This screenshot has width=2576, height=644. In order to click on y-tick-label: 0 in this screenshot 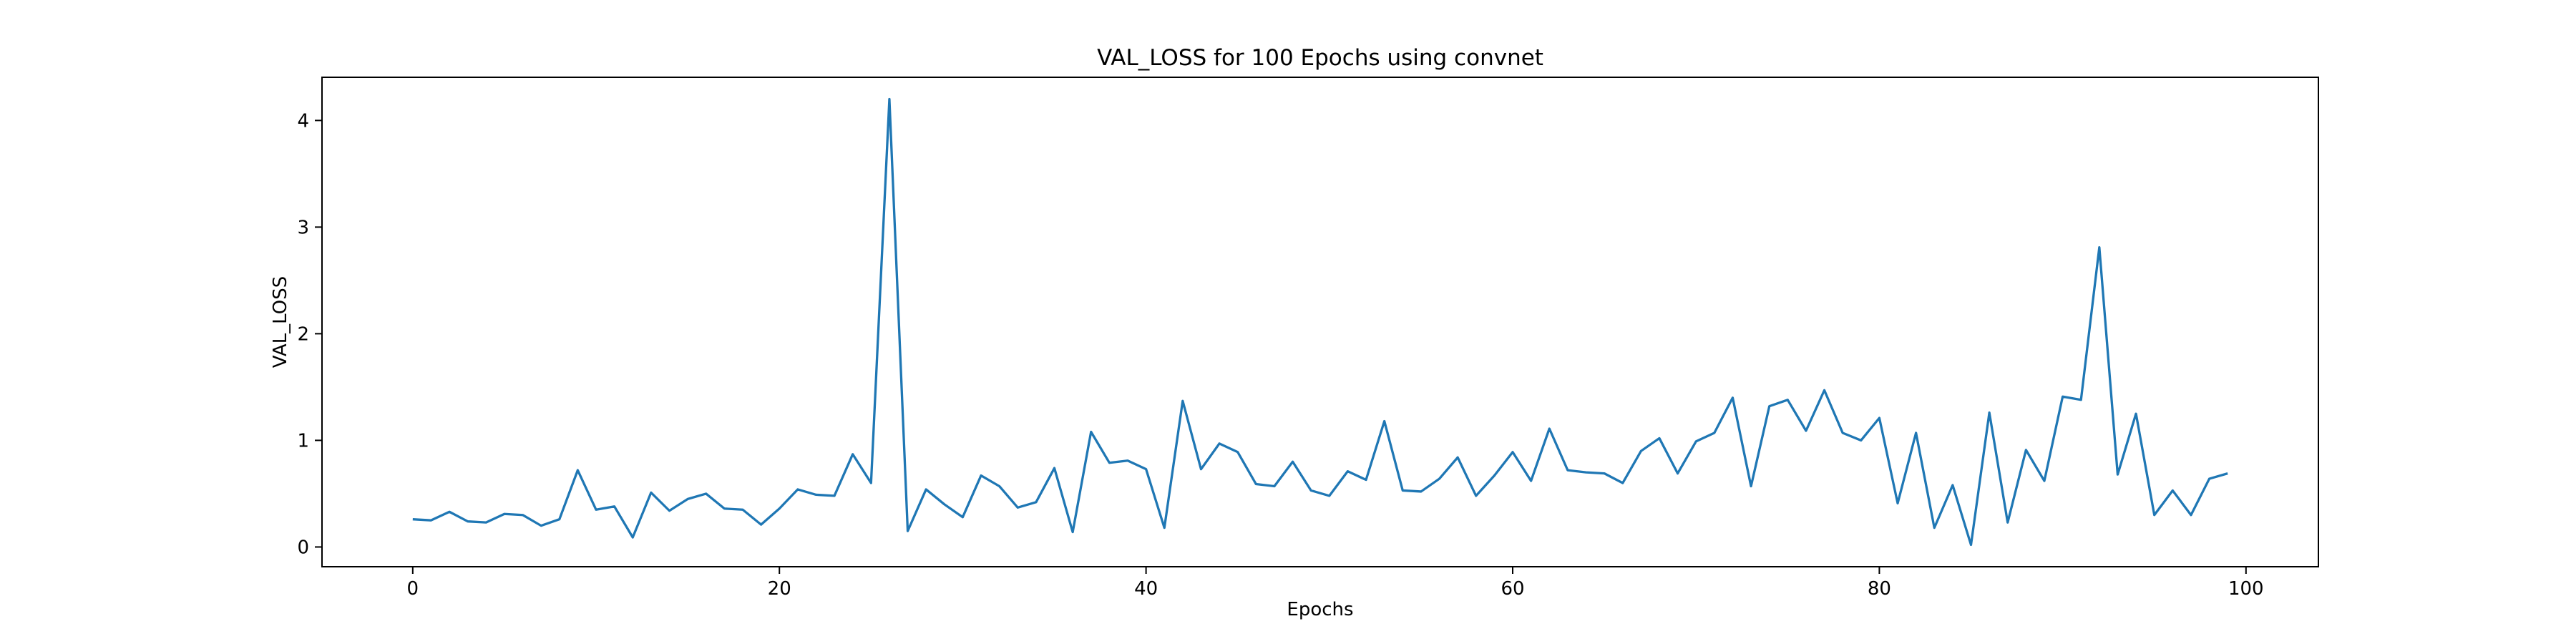, I will do `click(303, 547)`.